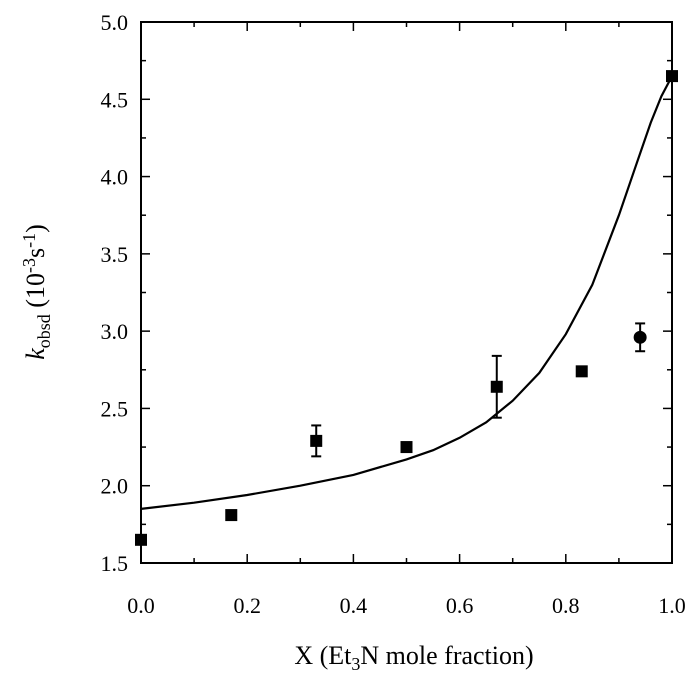 The height and width of the screenshot is (680, 689). I want to click on x-tick-label: 0.6, so click(460, 605).